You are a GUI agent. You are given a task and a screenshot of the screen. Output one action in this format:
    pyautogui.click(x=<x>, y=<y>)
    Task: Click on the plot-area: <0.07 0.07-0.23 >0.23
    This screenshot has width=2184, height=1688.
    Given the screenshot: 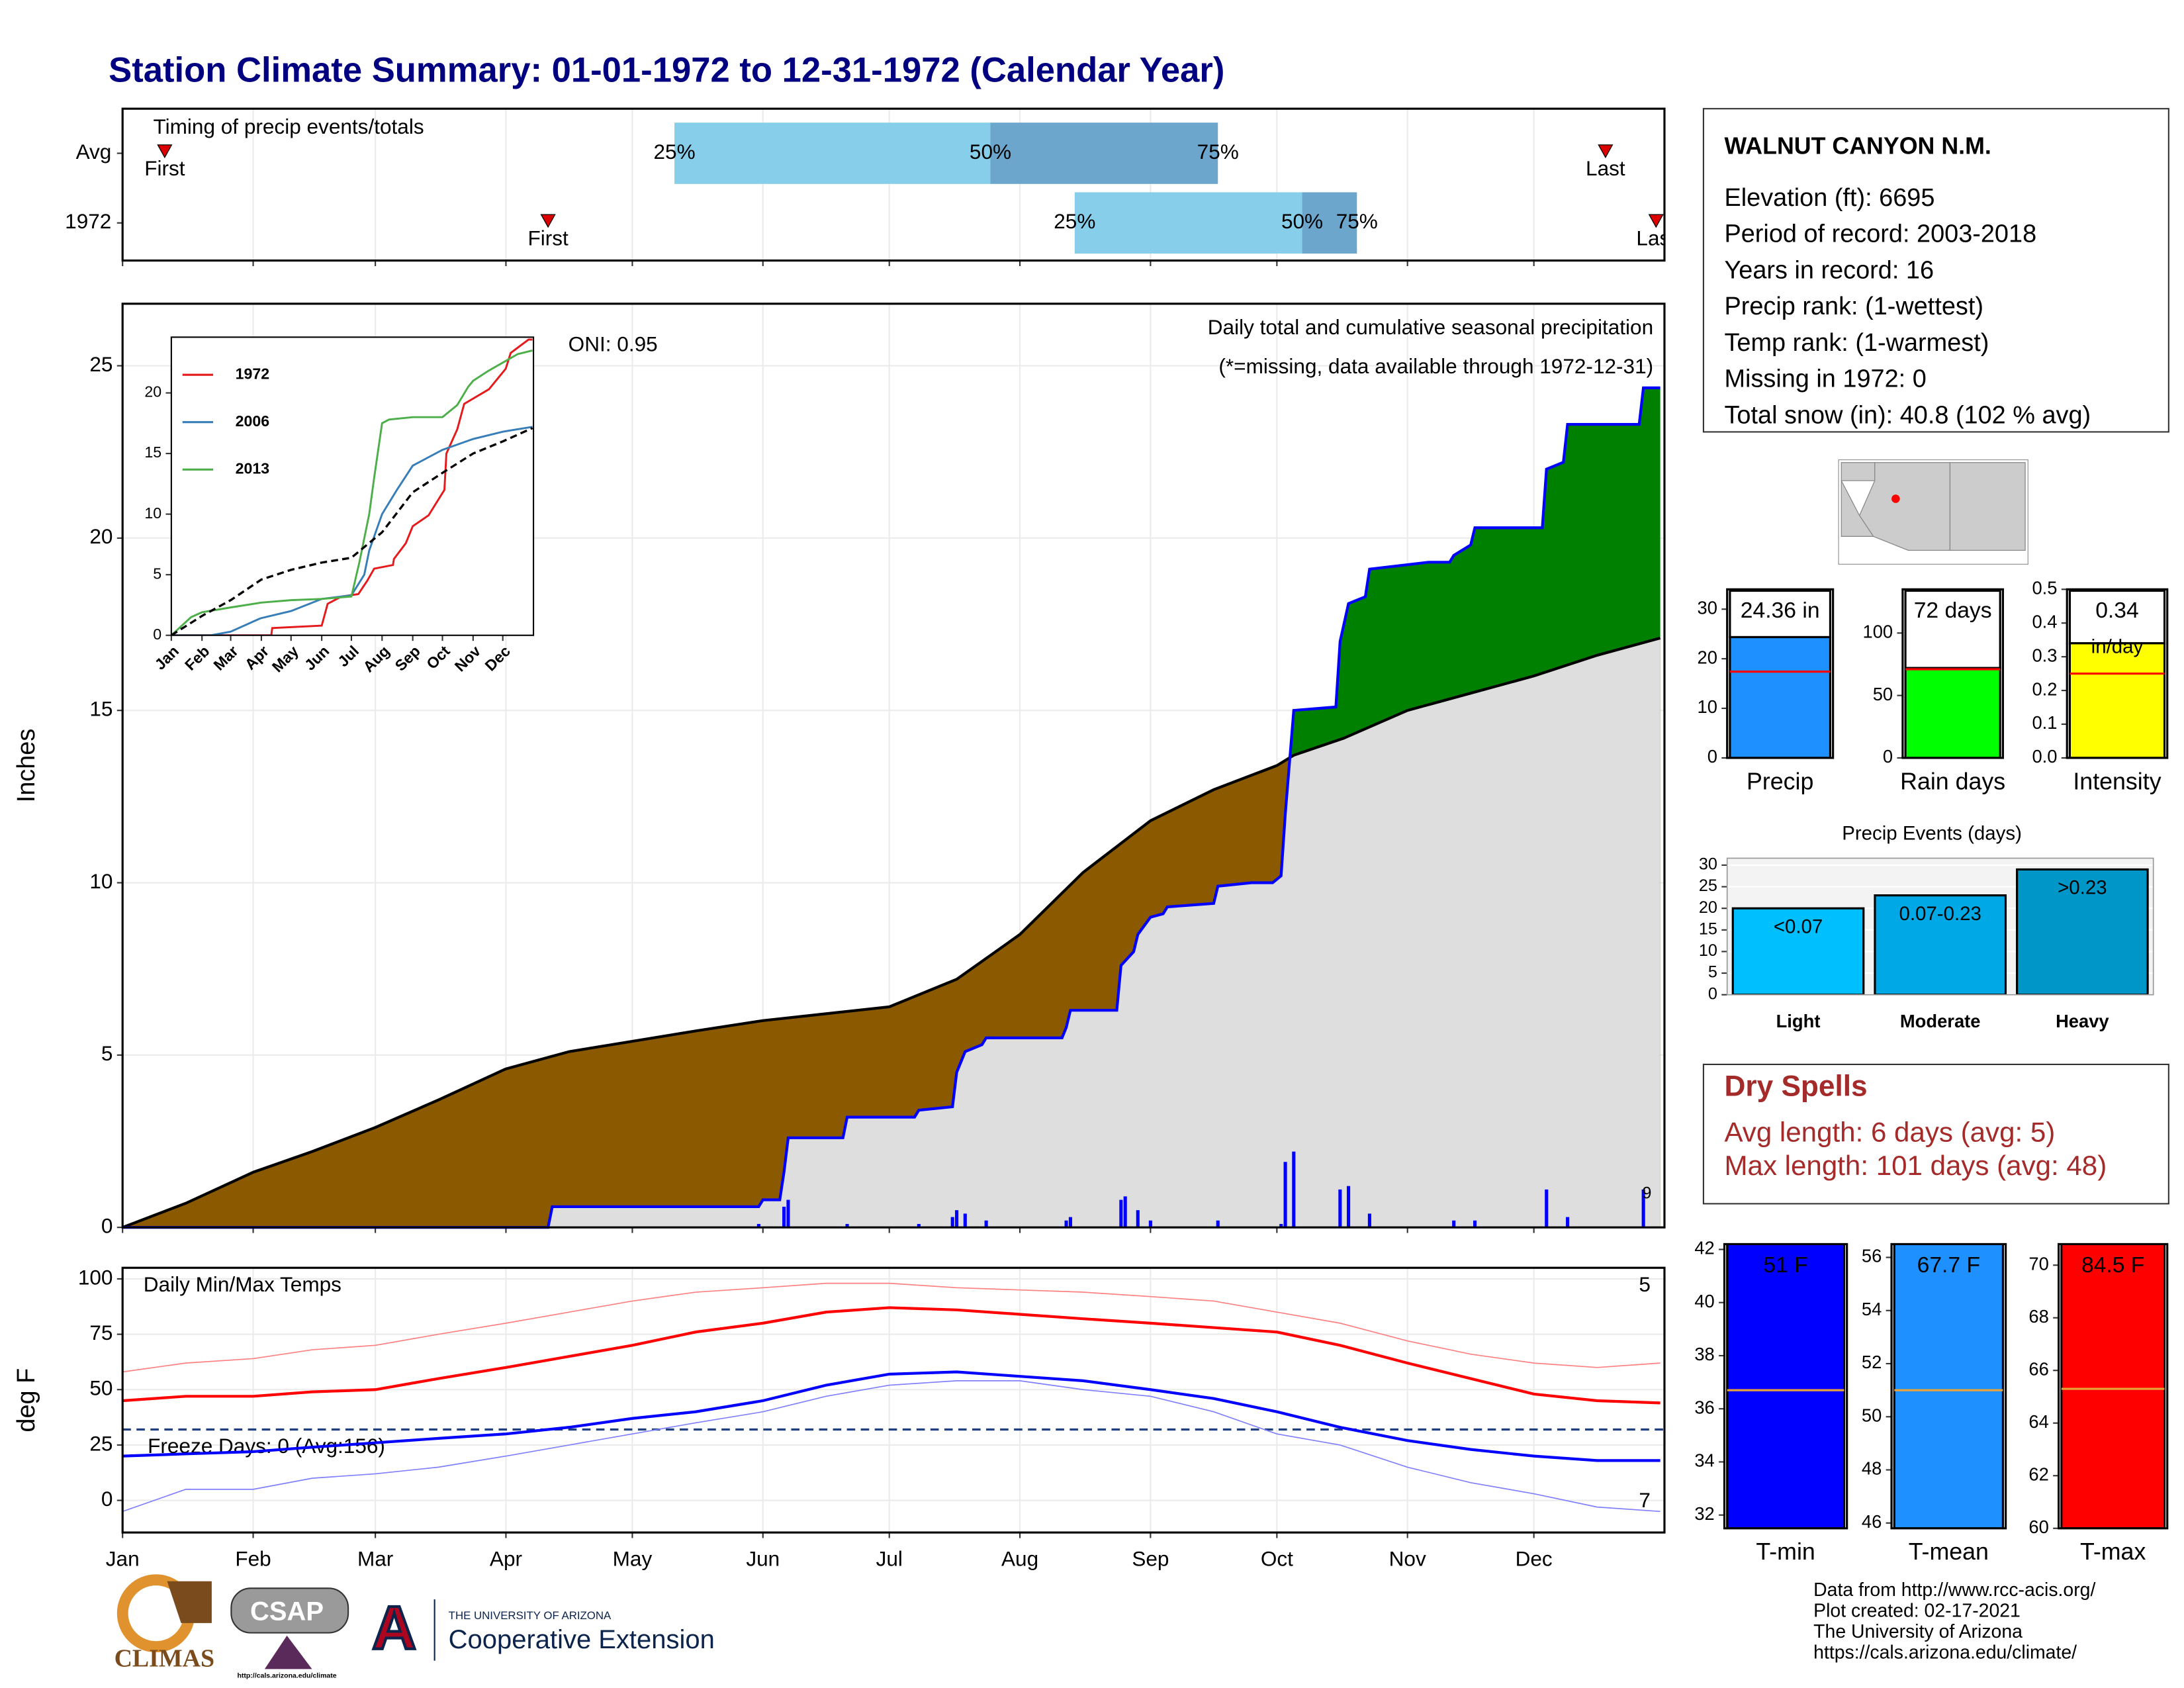 What is the action you would take?
    pyautogui.click(x=1940, y=931)
    